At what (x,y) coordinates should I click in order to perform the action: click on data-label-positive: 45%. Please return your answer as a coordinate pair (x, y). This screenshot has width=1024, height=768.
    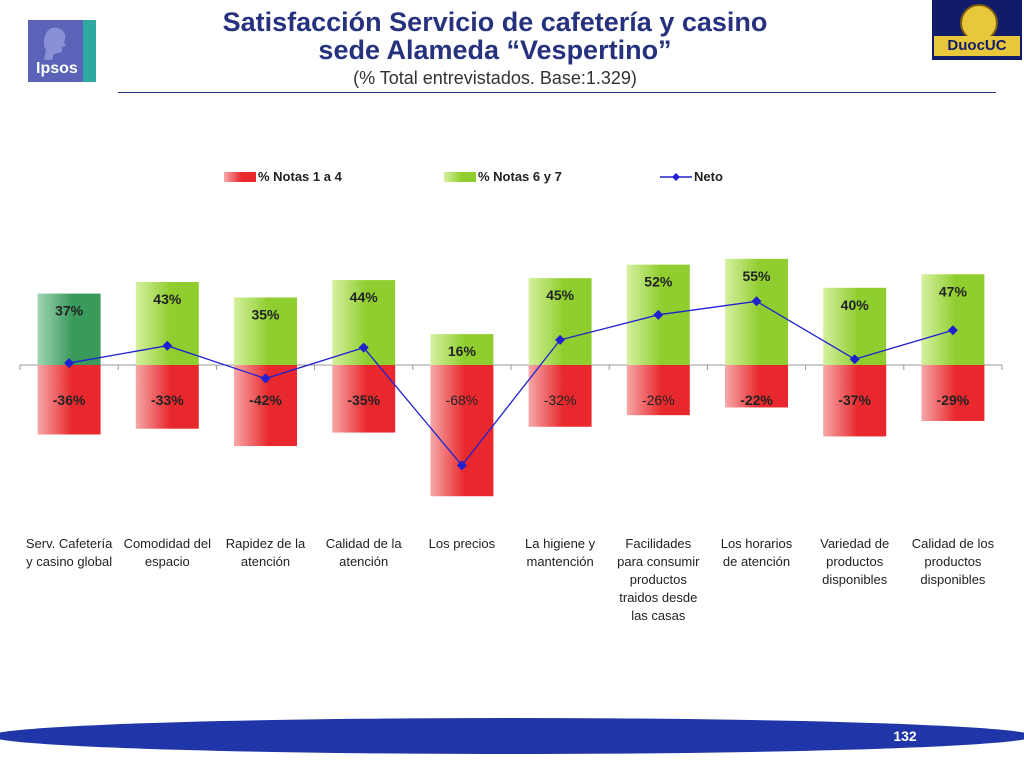
    Looking at the image, I should click on (560, 295).